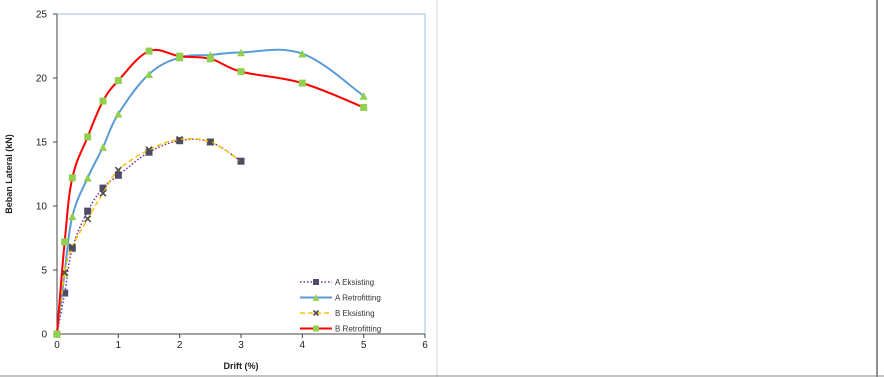 Image resolution: width=884 pixels, height=377 pixels. I want to click on x-tick-label: 4, so click(303, 345).